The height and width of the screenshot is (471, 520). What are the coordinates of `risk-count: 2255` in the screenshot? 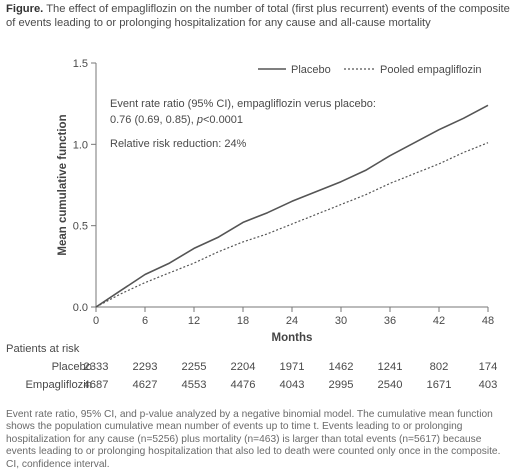 It's located at (194, 367).